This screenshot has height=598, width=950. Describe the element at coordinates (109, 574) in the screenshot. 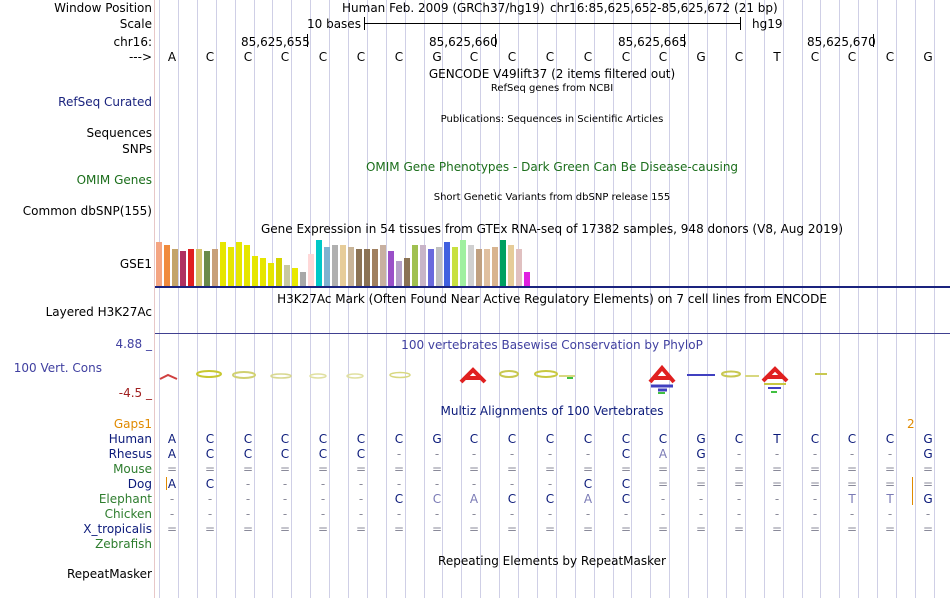

I see `repeatmasker-track-label: RepeatMasker` at that location.